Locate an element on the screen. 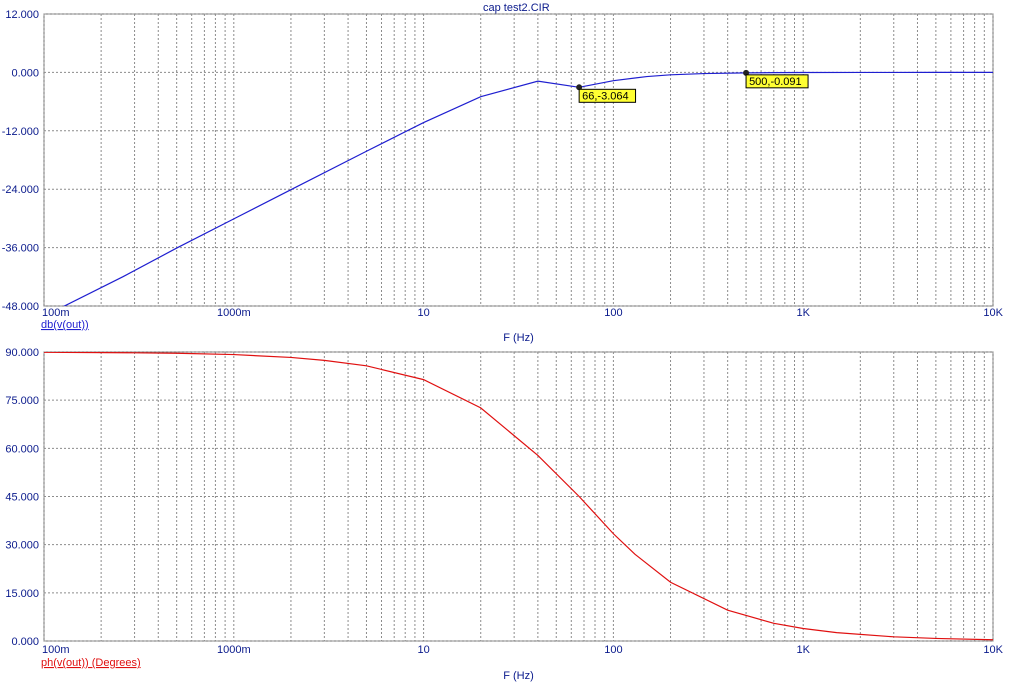 The height and width of the screenshot is (688, 1021). y-tick-label: 75.000 is located at coordinates (22, 401).